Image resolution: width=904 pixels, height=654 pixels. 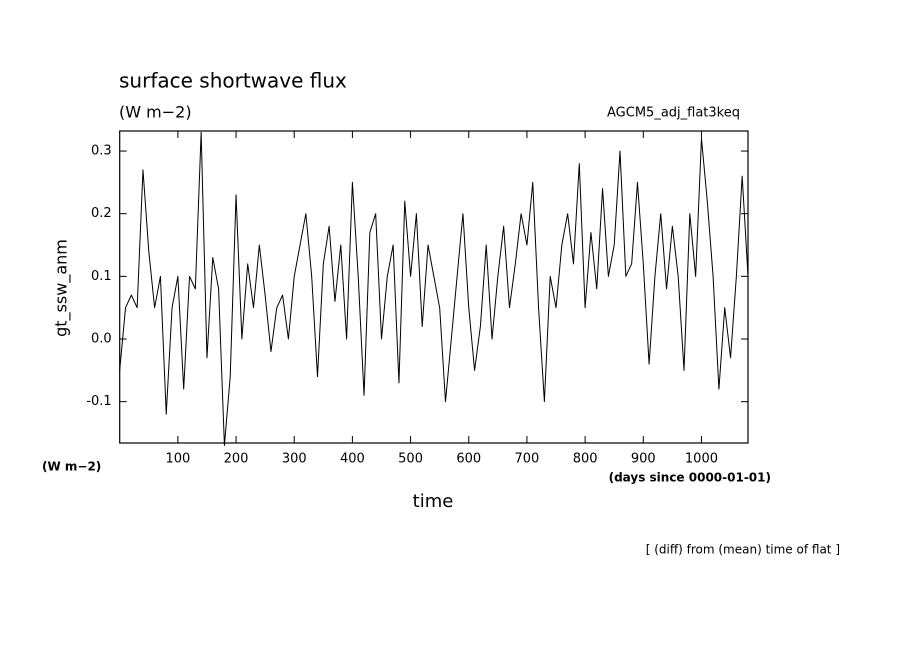 I want to click on x-tick-label: 800, so click(x=585, y=459).